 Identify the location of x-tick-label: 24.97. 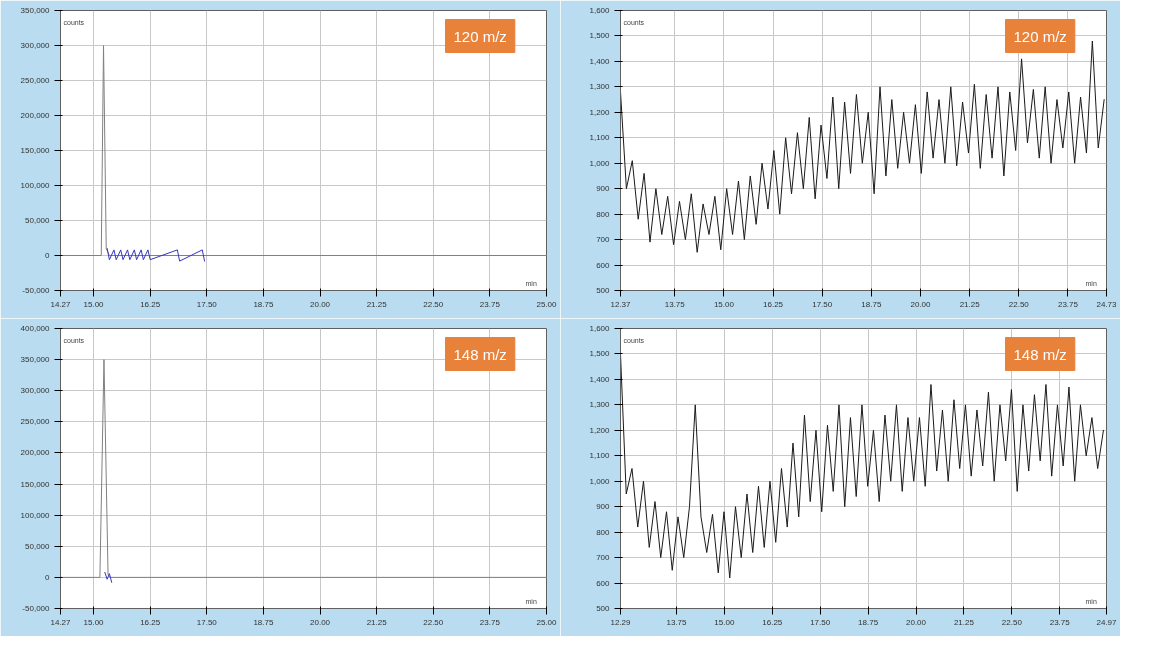
(1107, 622).